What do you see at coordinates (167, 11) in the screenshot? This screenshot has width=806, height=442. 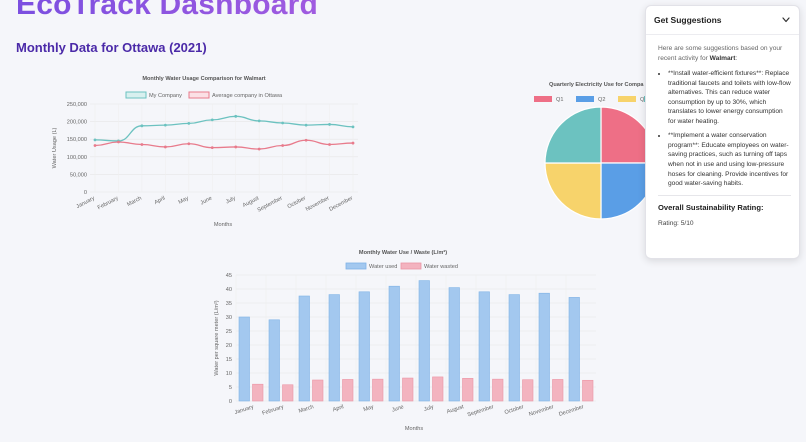 I see `app-title: EcoTrack Dashboard` at bounding box center [167, 11].